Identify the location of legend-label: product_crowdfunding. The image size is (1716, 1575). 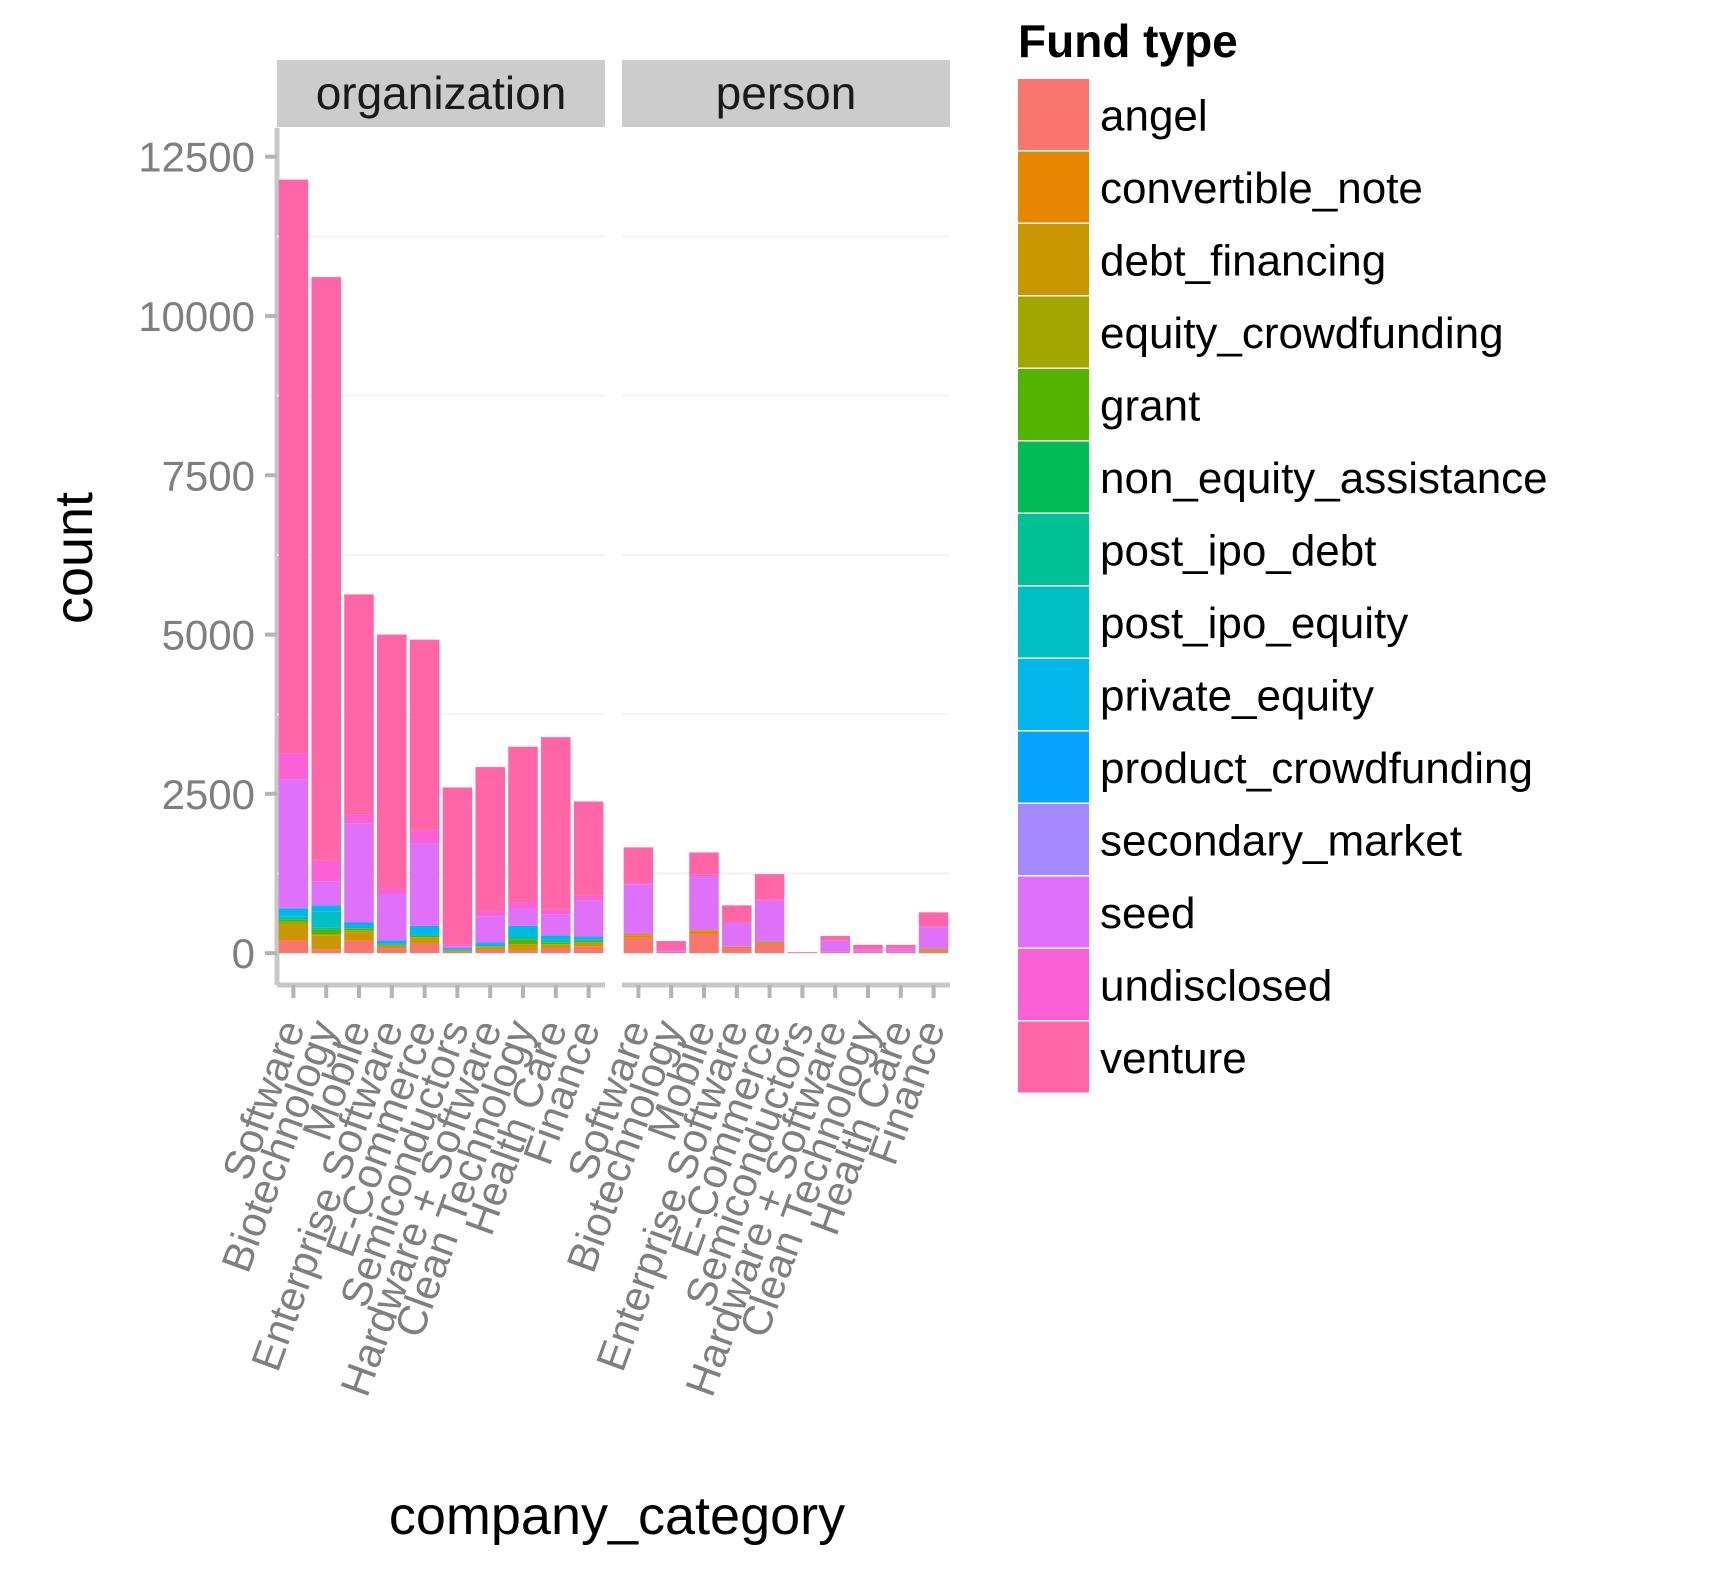
(1316, 768).